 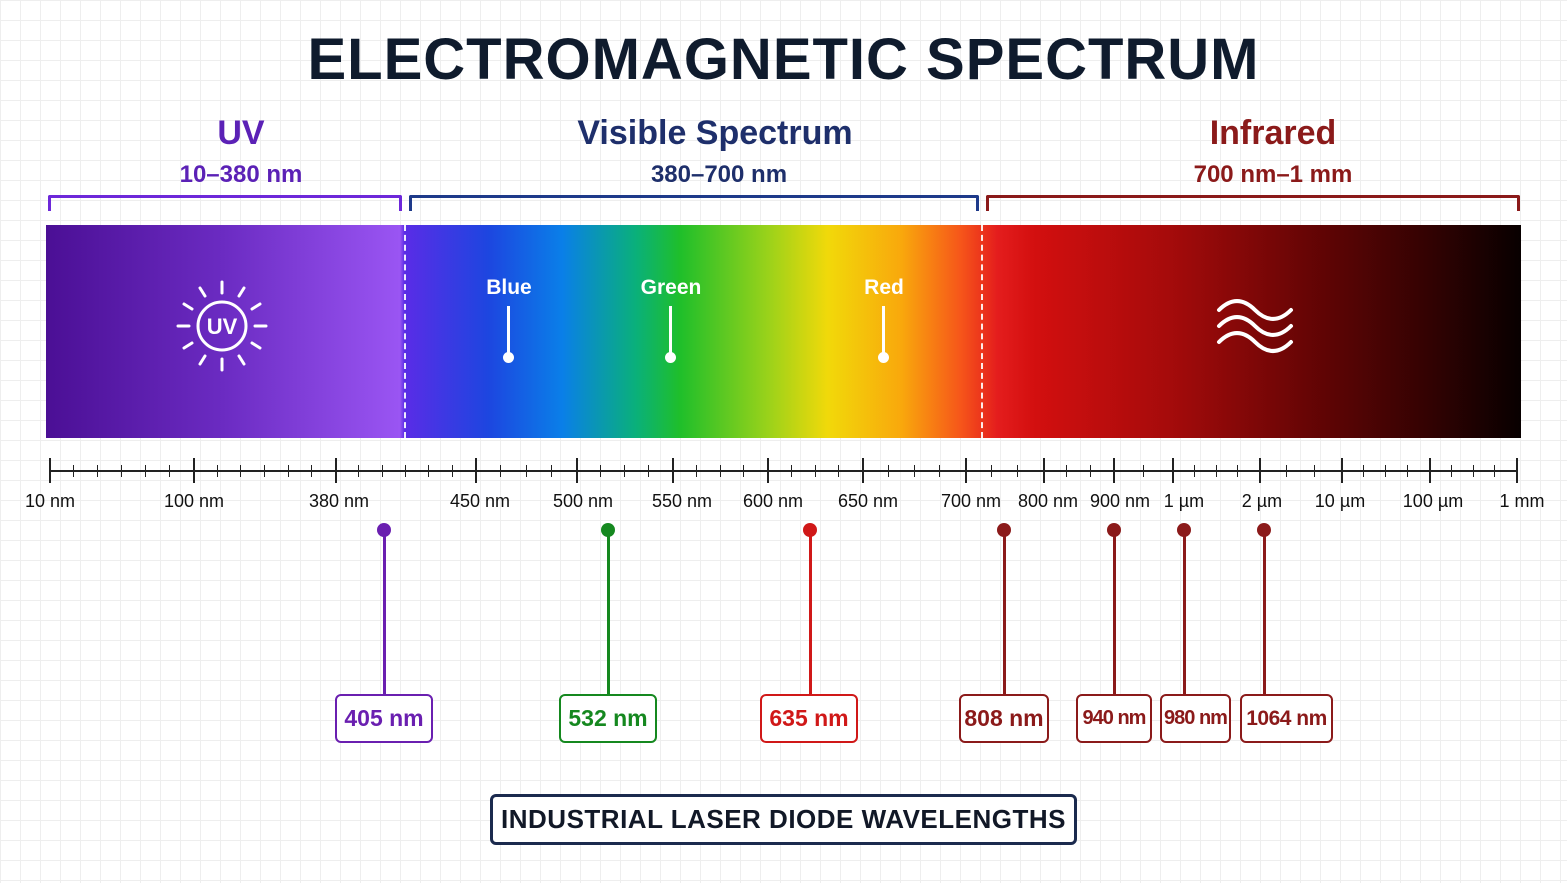 What do you see at coordinates (784, 471) in the screenshot?
I see `wavelength-axis` at bounding box center [784, 471].